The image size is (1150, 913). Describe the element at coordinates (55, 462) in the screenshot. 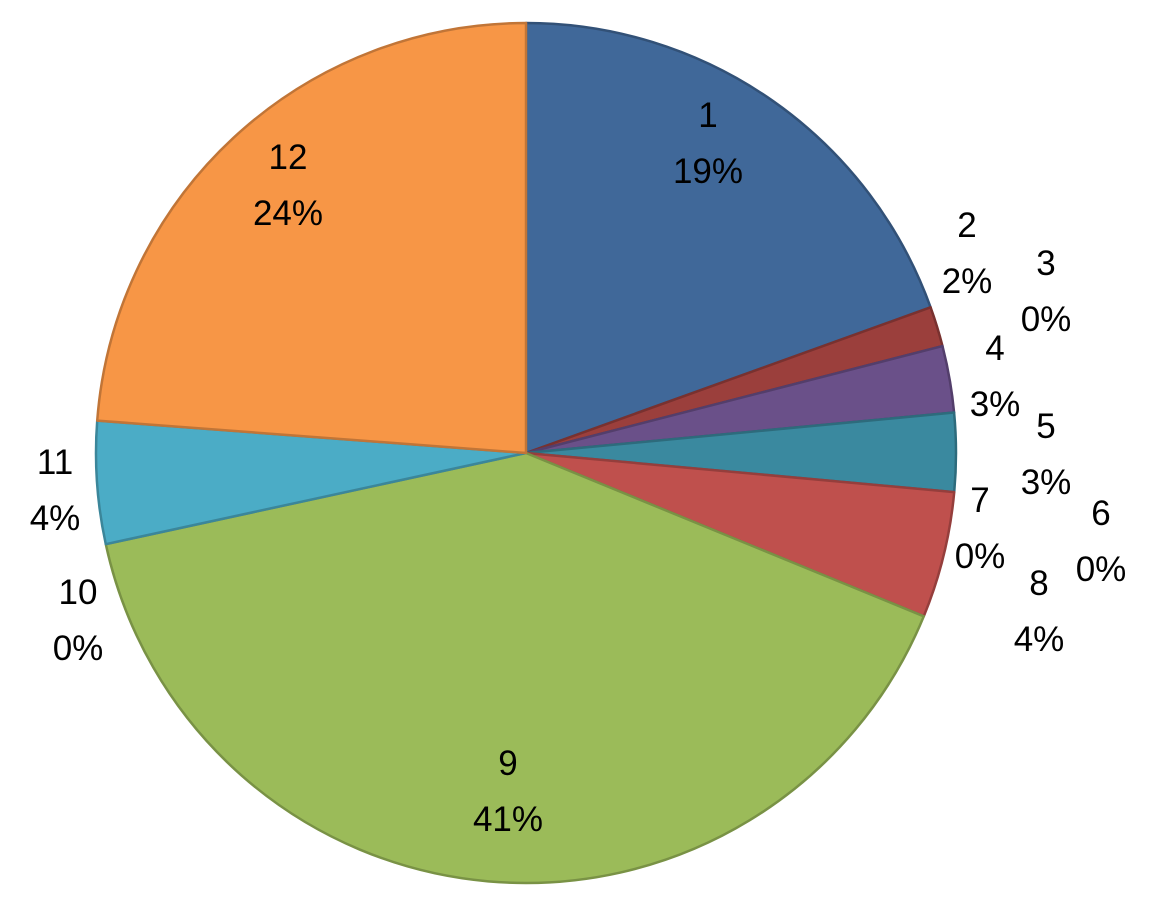

I see `slice-category-label: 11` at that location.